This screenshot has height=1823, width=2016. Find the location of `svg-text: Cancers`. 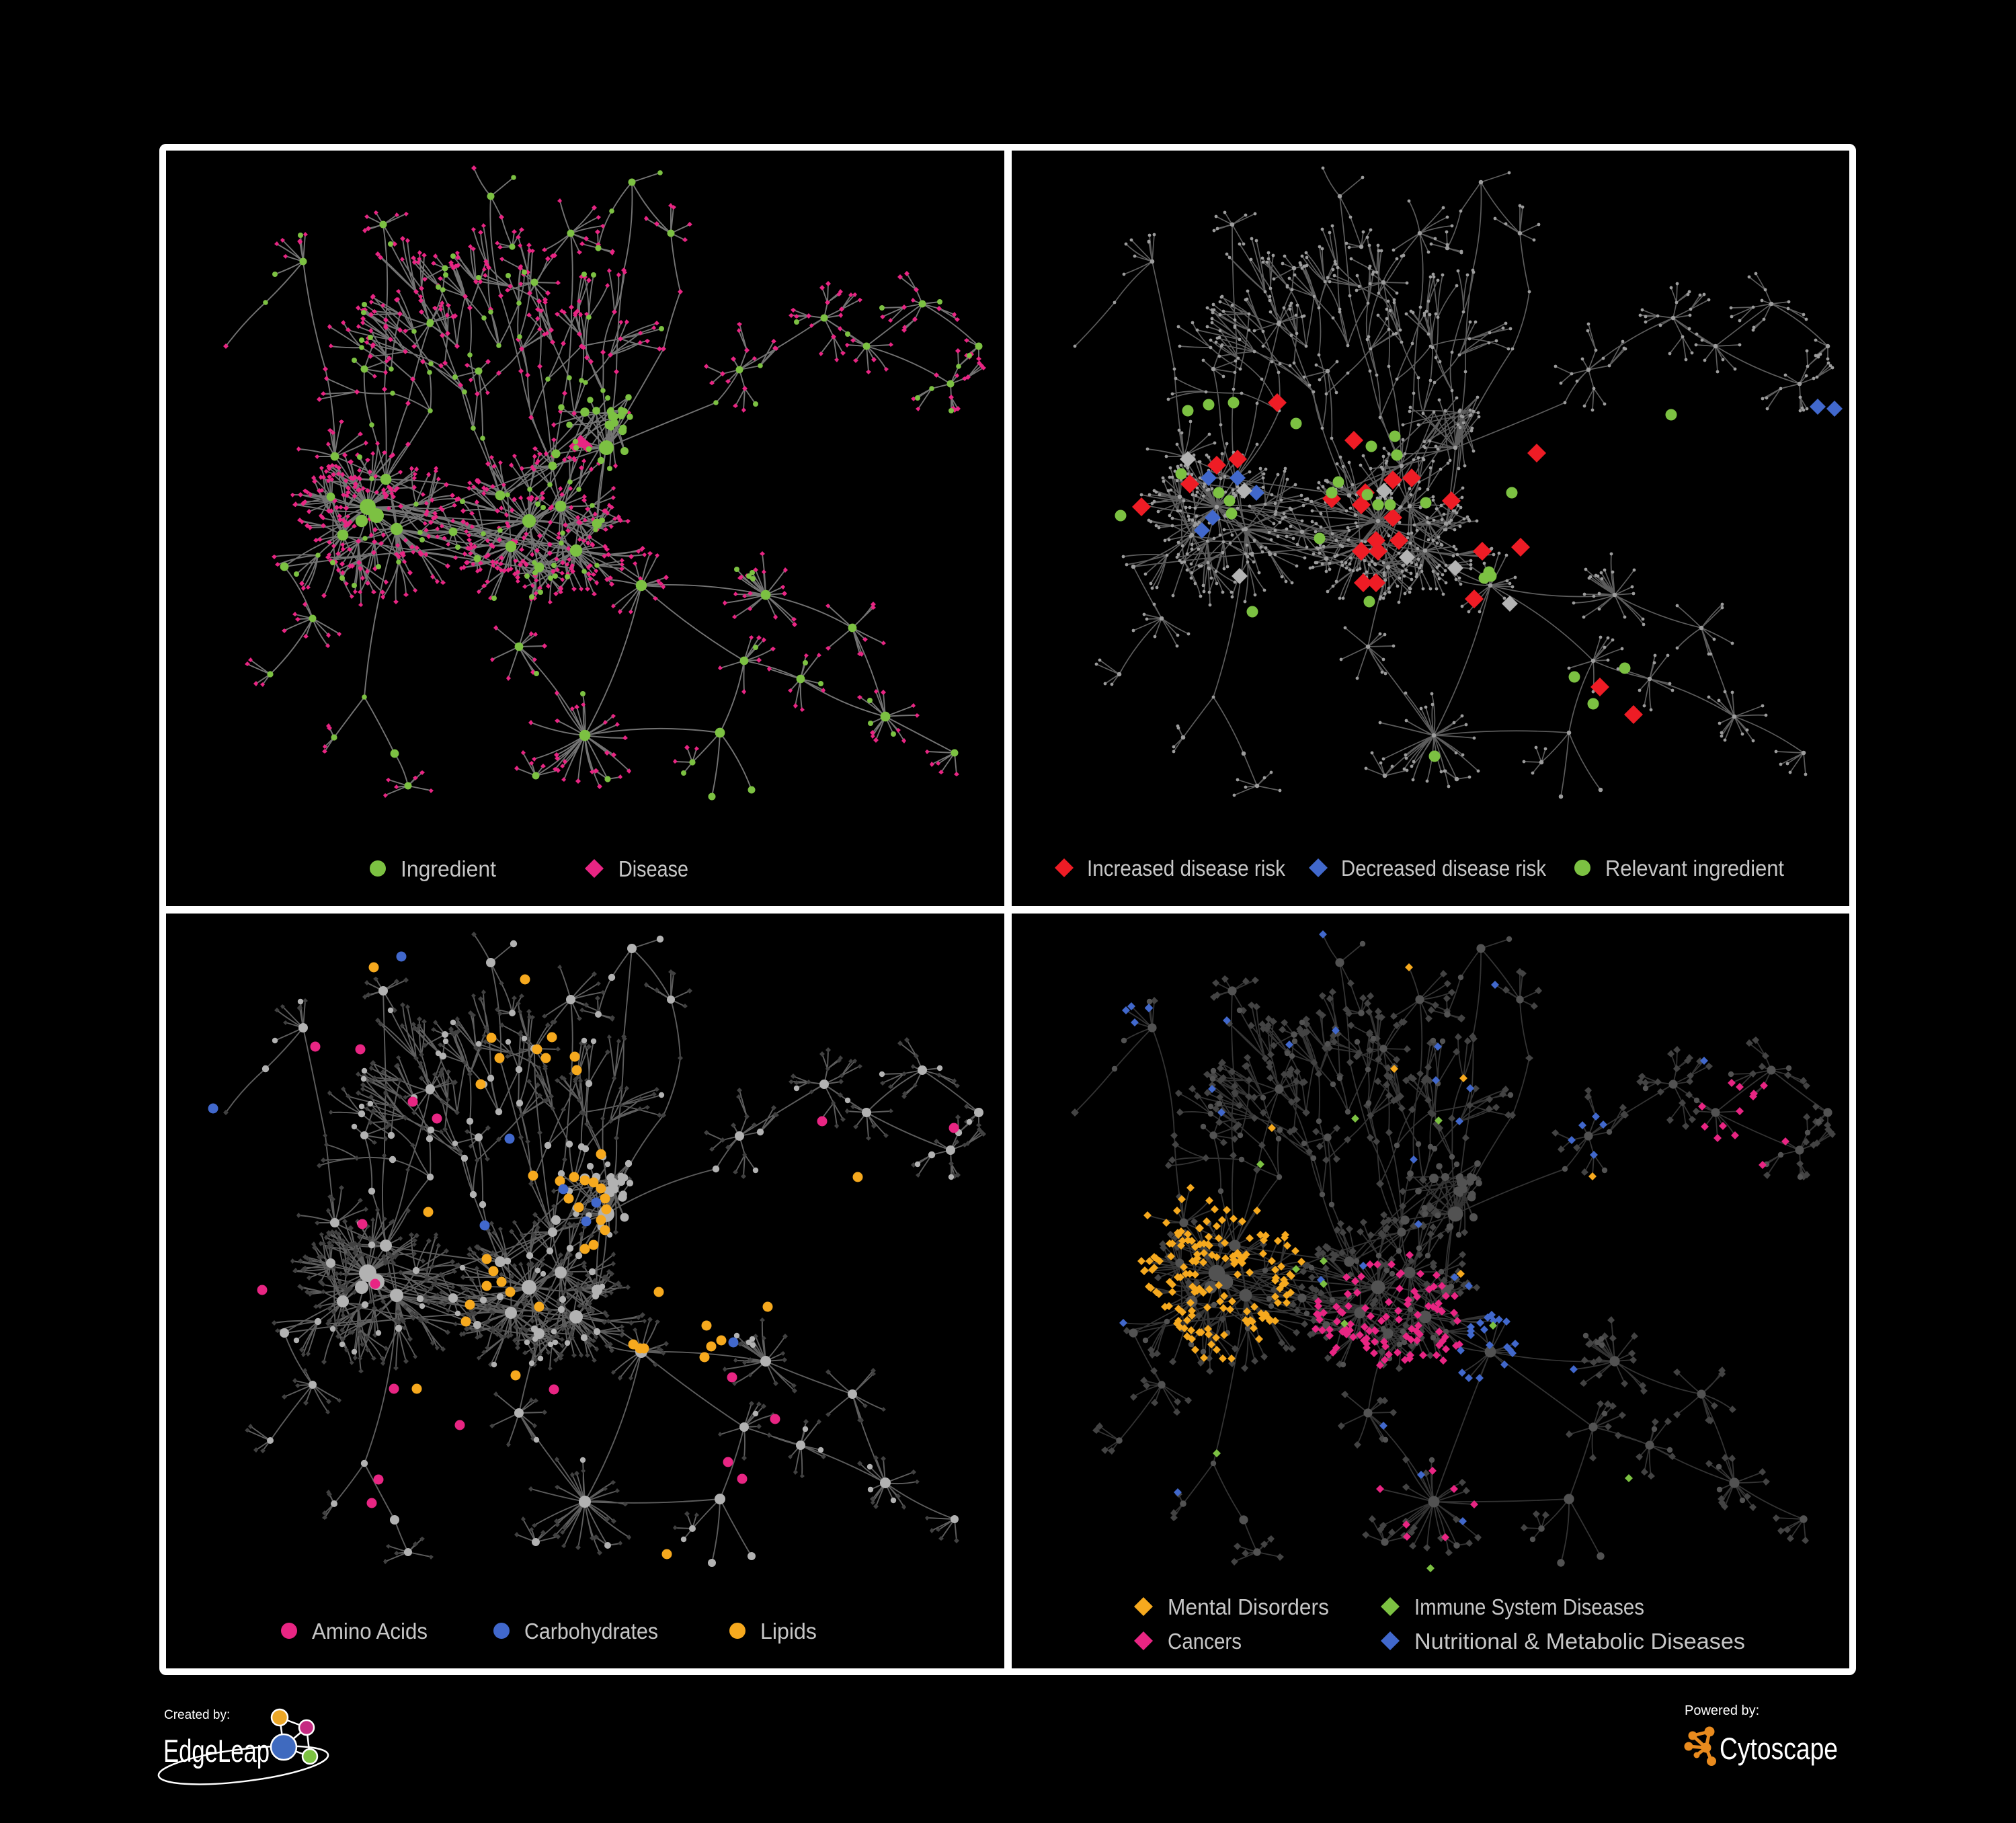

svg-text: Cancers is located at coordinates (1205, 1641).